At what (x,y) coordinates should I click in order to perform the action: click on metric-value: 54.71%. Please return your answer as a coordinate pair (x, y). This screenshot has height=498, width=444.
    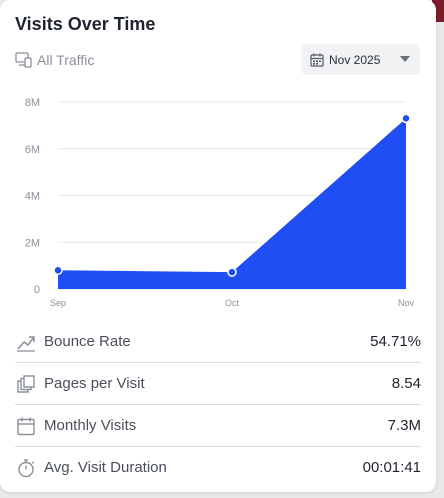
    Looking at the image, I should click on (395, 341).